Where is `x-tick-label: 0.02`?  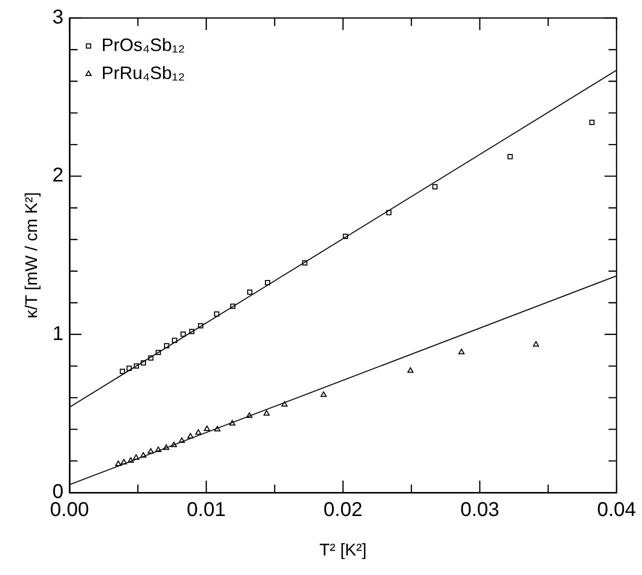
x-tick-label: 0.02 is located at coordinates (343, 510).